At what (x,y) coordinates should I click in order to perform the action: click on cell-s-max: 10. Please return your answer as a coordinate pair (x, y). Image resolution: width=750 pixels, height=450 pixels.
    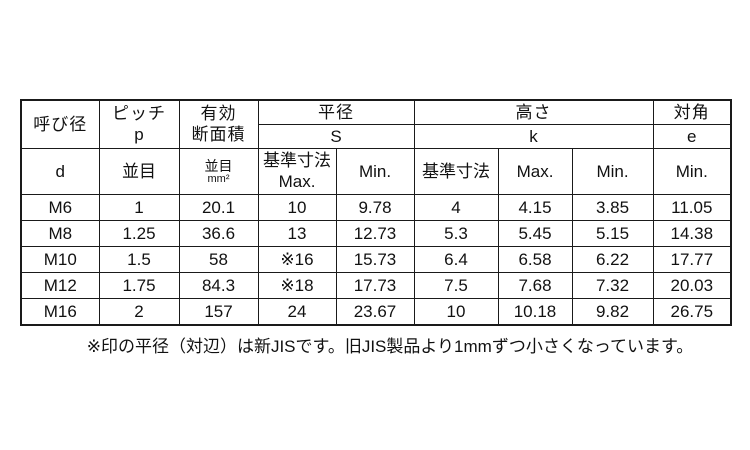
    Looking at the image, I should click on (297, 207).